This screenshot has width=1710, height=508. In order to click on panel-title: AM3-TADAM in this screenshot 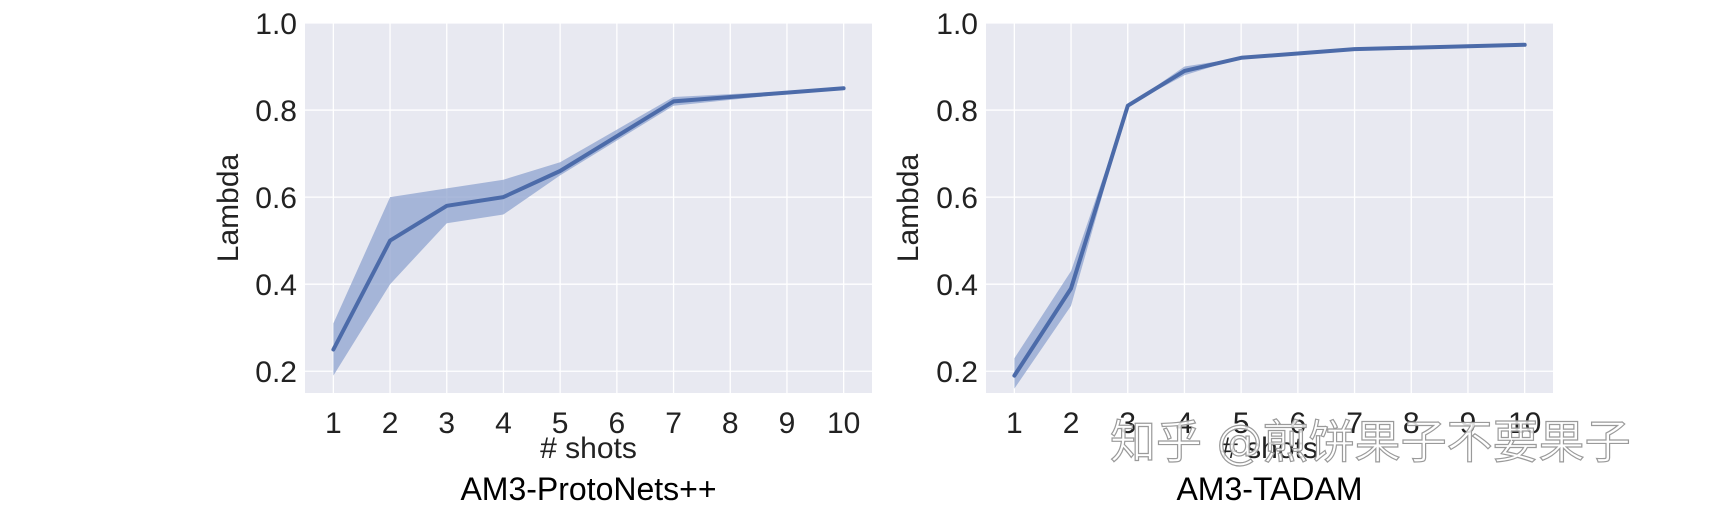, I will do `click(1269, 489)`.